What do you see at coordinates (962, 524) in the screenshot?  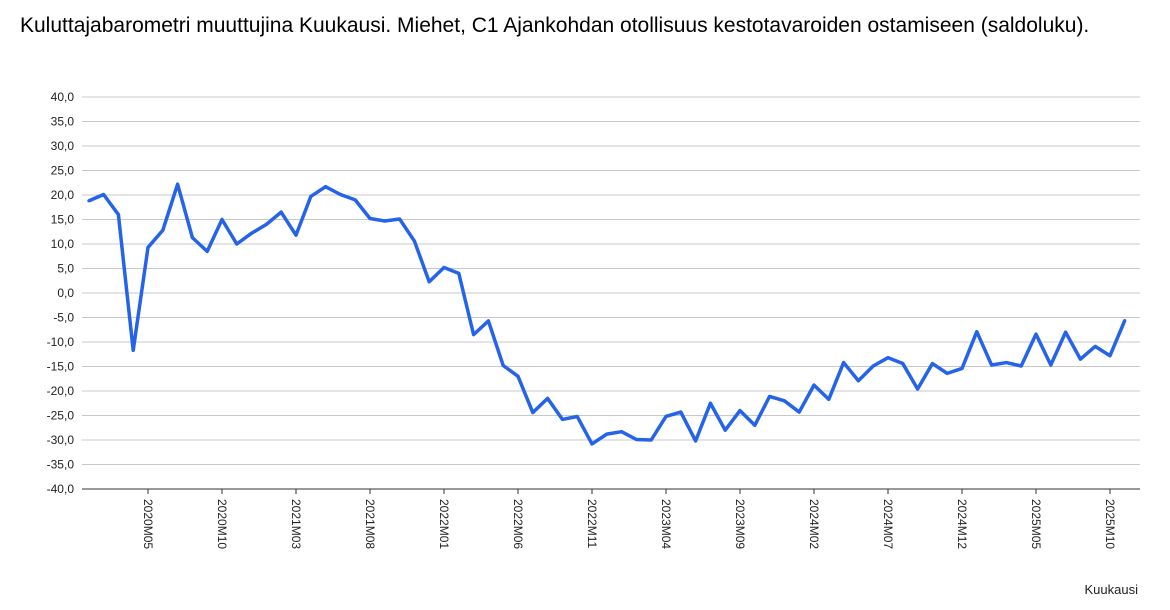 I see `x-tick-label: 2024M12` at bounding box center [962, 524].